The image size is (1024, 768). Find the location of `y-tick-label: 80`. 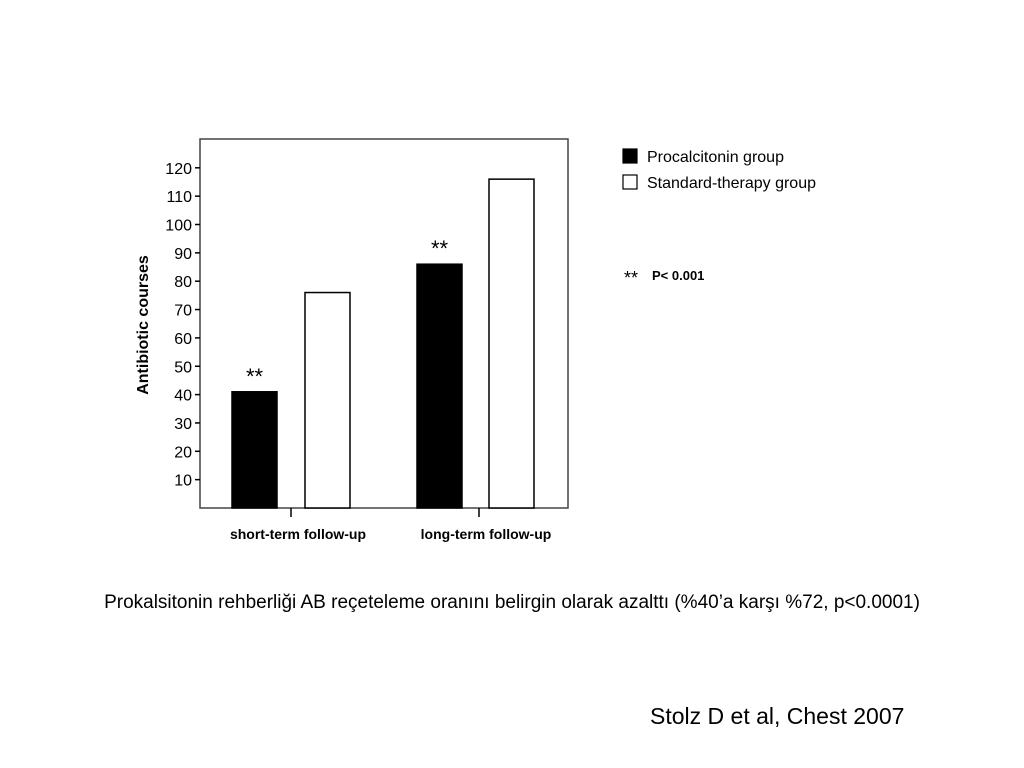

y-tick-label: 80 is located at coordinates (183, 282).